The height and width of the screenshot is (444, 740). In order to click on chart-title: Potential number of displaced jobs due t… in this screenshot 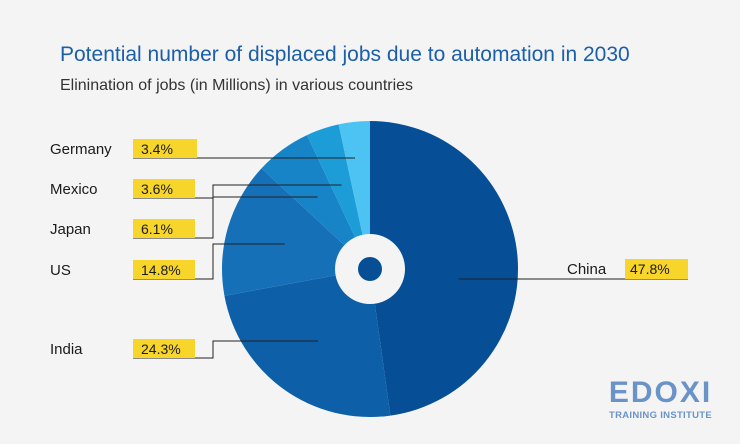, I will do `click(345, 54)`.